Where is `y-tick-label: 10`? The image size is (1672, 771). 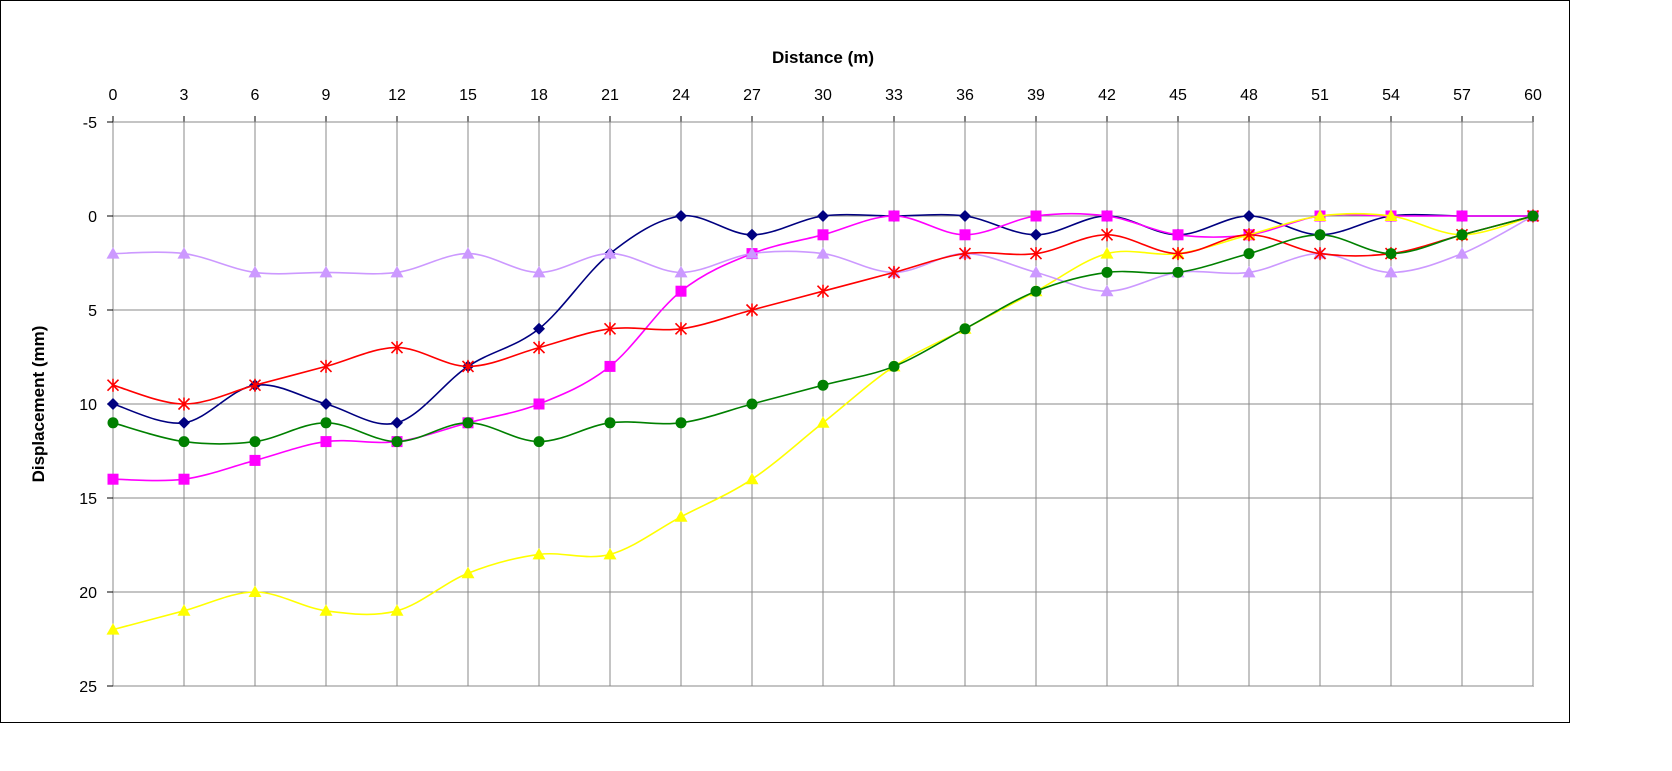
y-tick-label: 10 is located at coordinates (88, 405).